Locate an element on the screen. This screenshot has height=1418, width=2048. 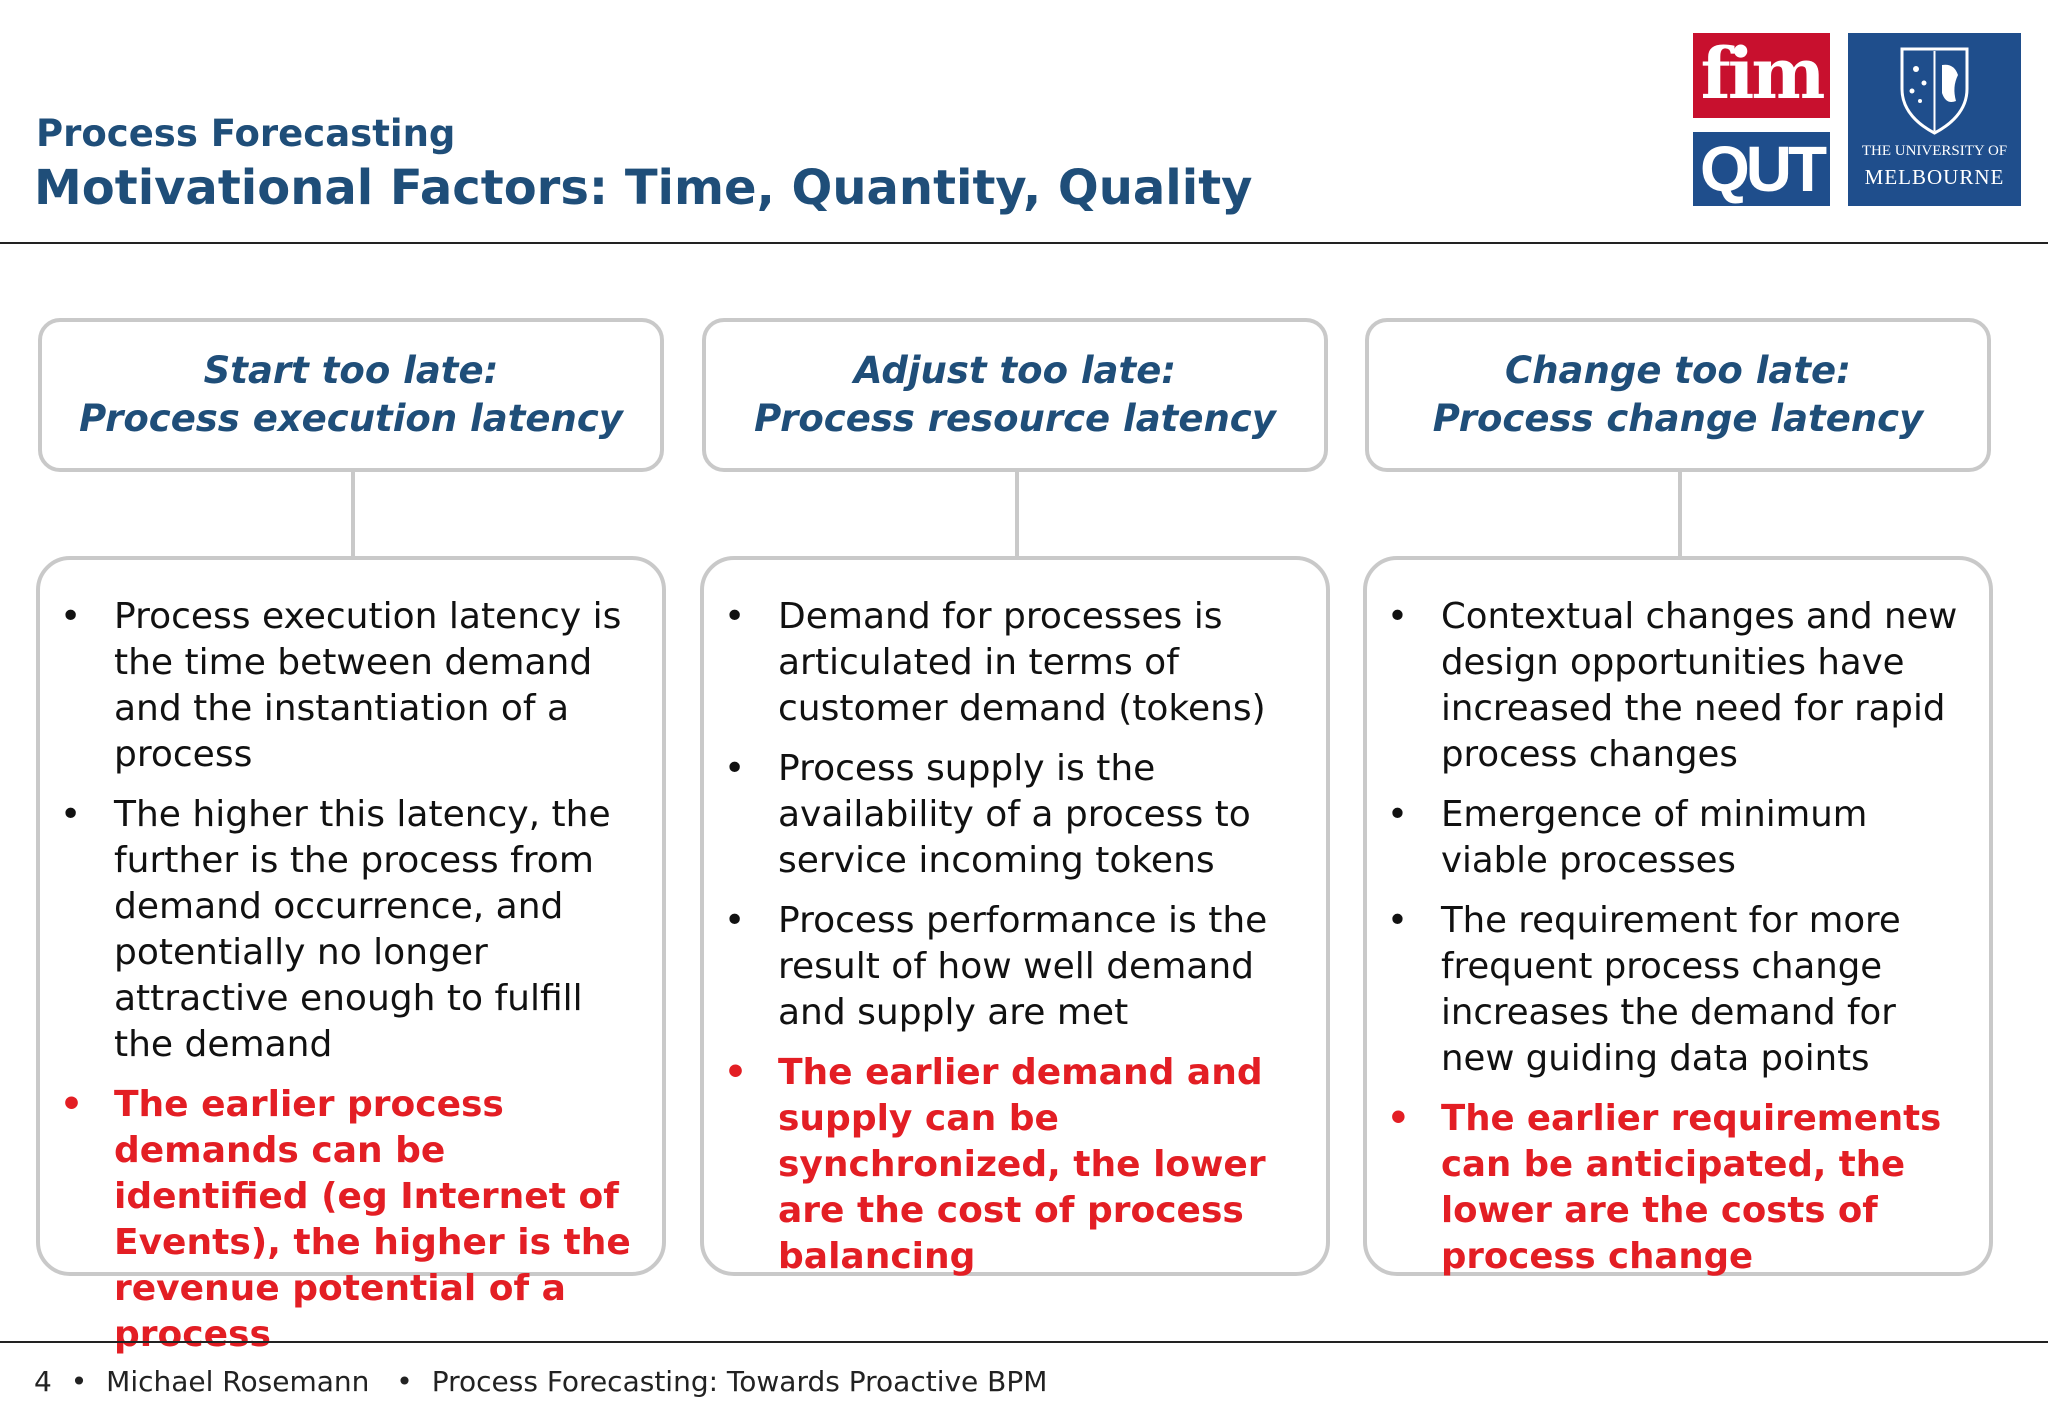
column-2-heading-line2: Process resource latency is located at coordinates (1015, 418).